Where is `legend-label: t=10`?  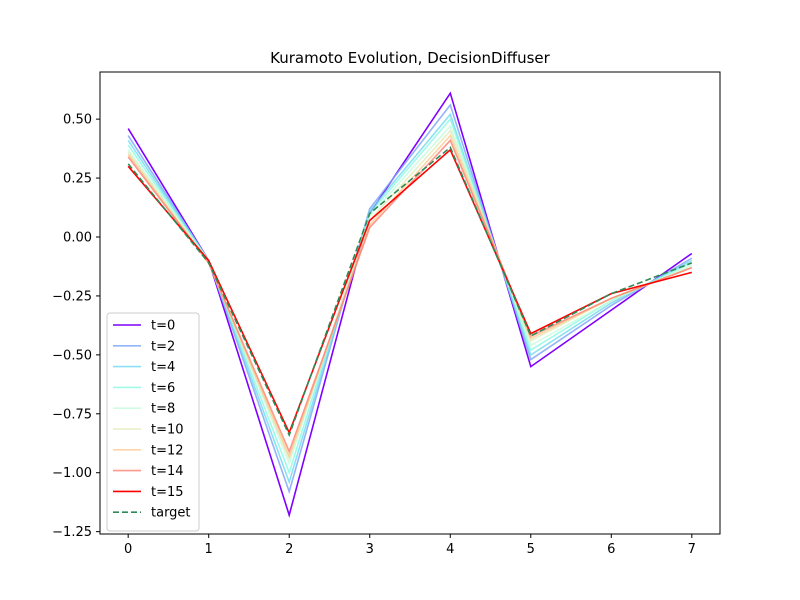
legend-label: t=10 is located at coordinates (167, 430).